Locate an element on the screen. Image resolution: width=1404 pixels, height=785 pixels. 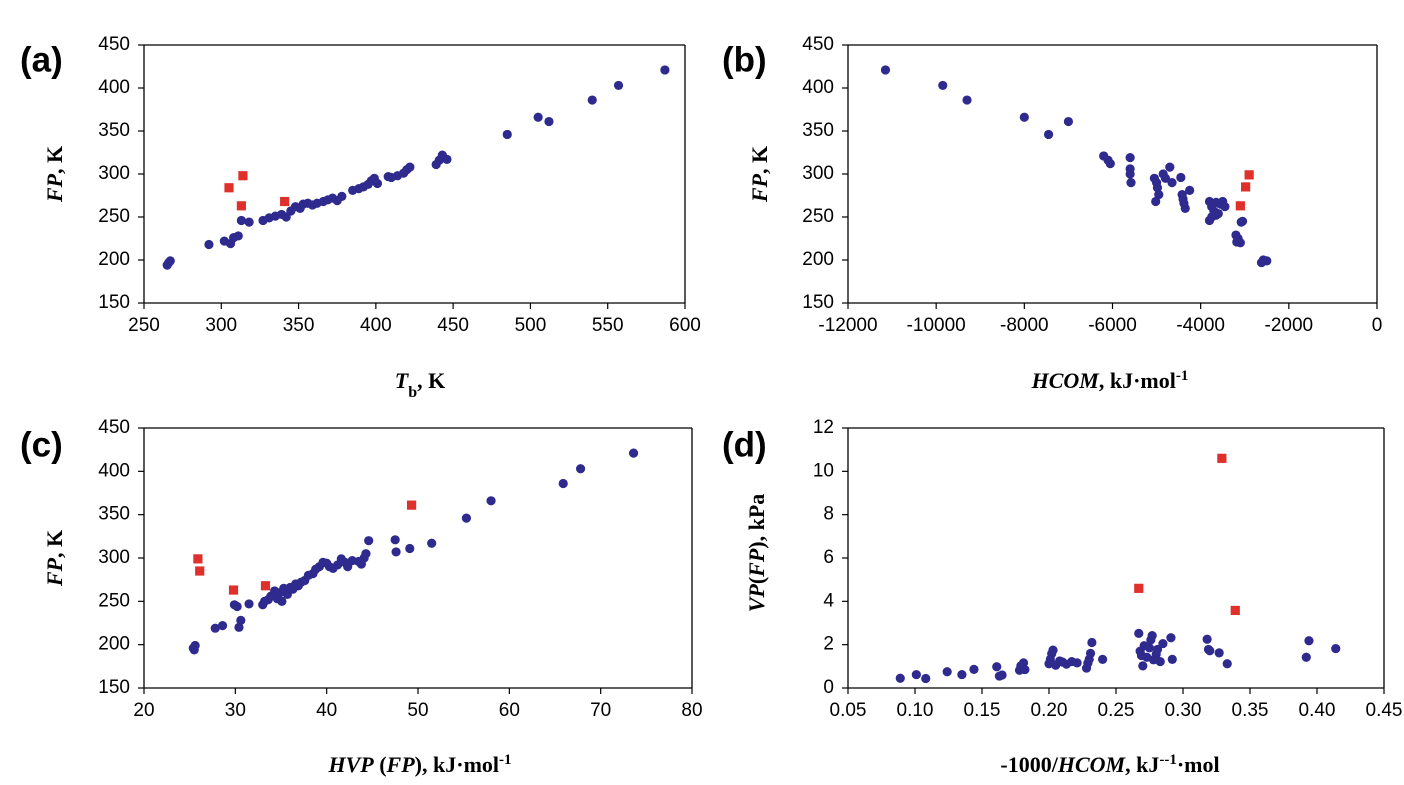
x-tick-label: 450 is located at coordinates (453, 325).